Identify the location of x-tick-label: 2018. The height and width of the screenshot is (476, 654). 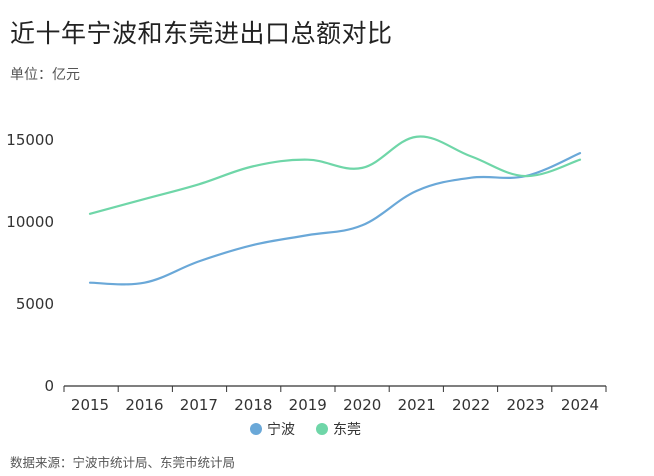
(253, 405).